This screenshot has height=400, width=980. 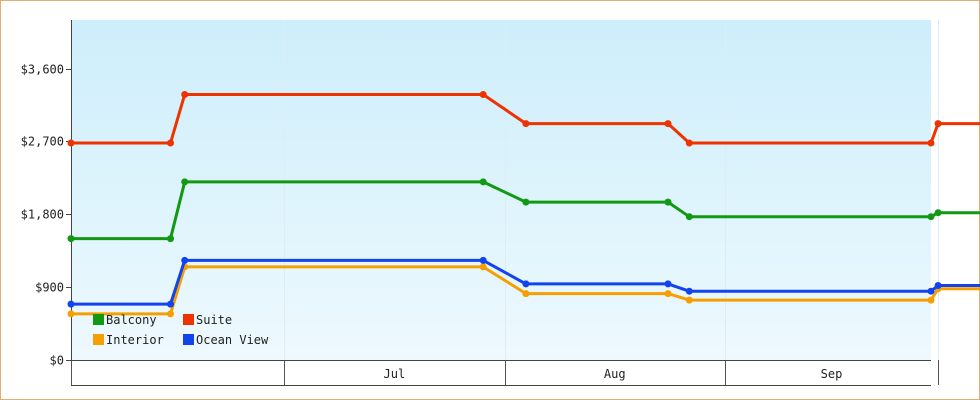 What do you see at coordinates (615, 374) in the screenshot?
I see `x-tick-label: Aug` at bounding box center [615, 374].